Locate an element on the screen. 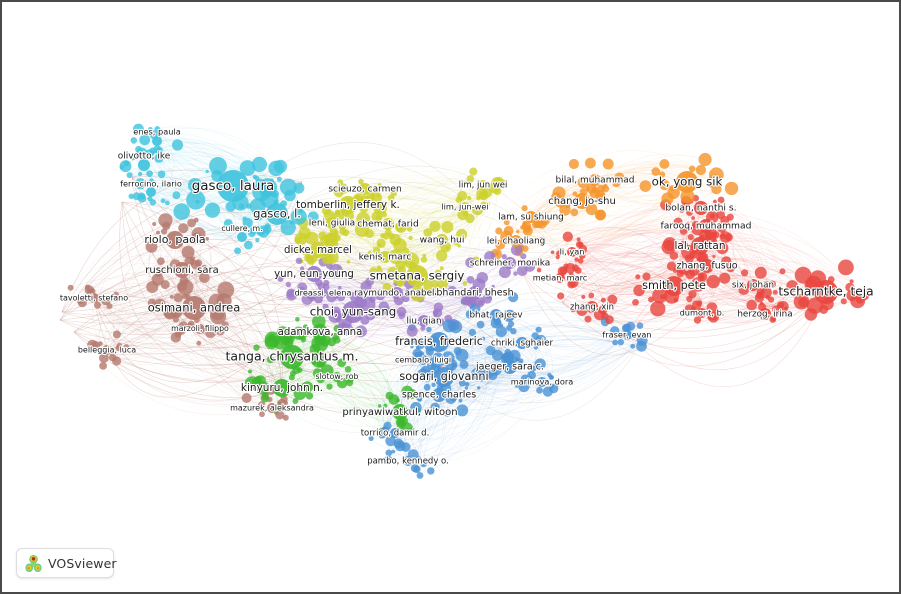 The height and width of the screenshot is (594, 901). node-label: dreassi, elena is located at coordinates (322, 292).